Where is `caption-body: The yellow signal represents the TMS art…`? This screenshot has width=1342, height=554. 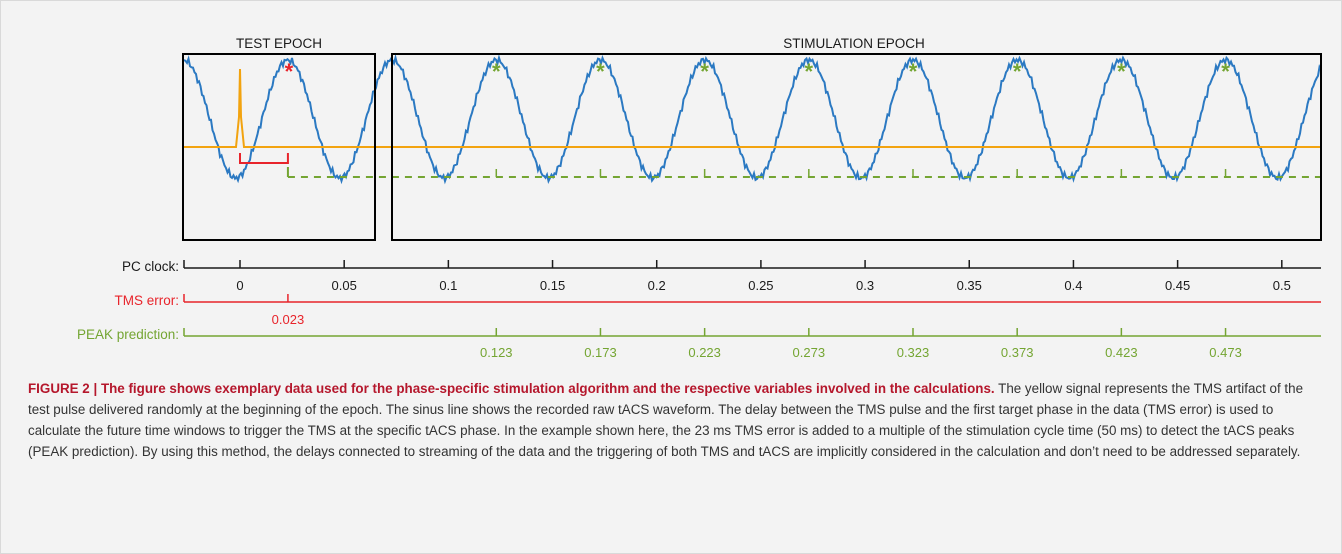 caption-body: The yellow signal represents the TMS art… is located at coordinates (666, 420).